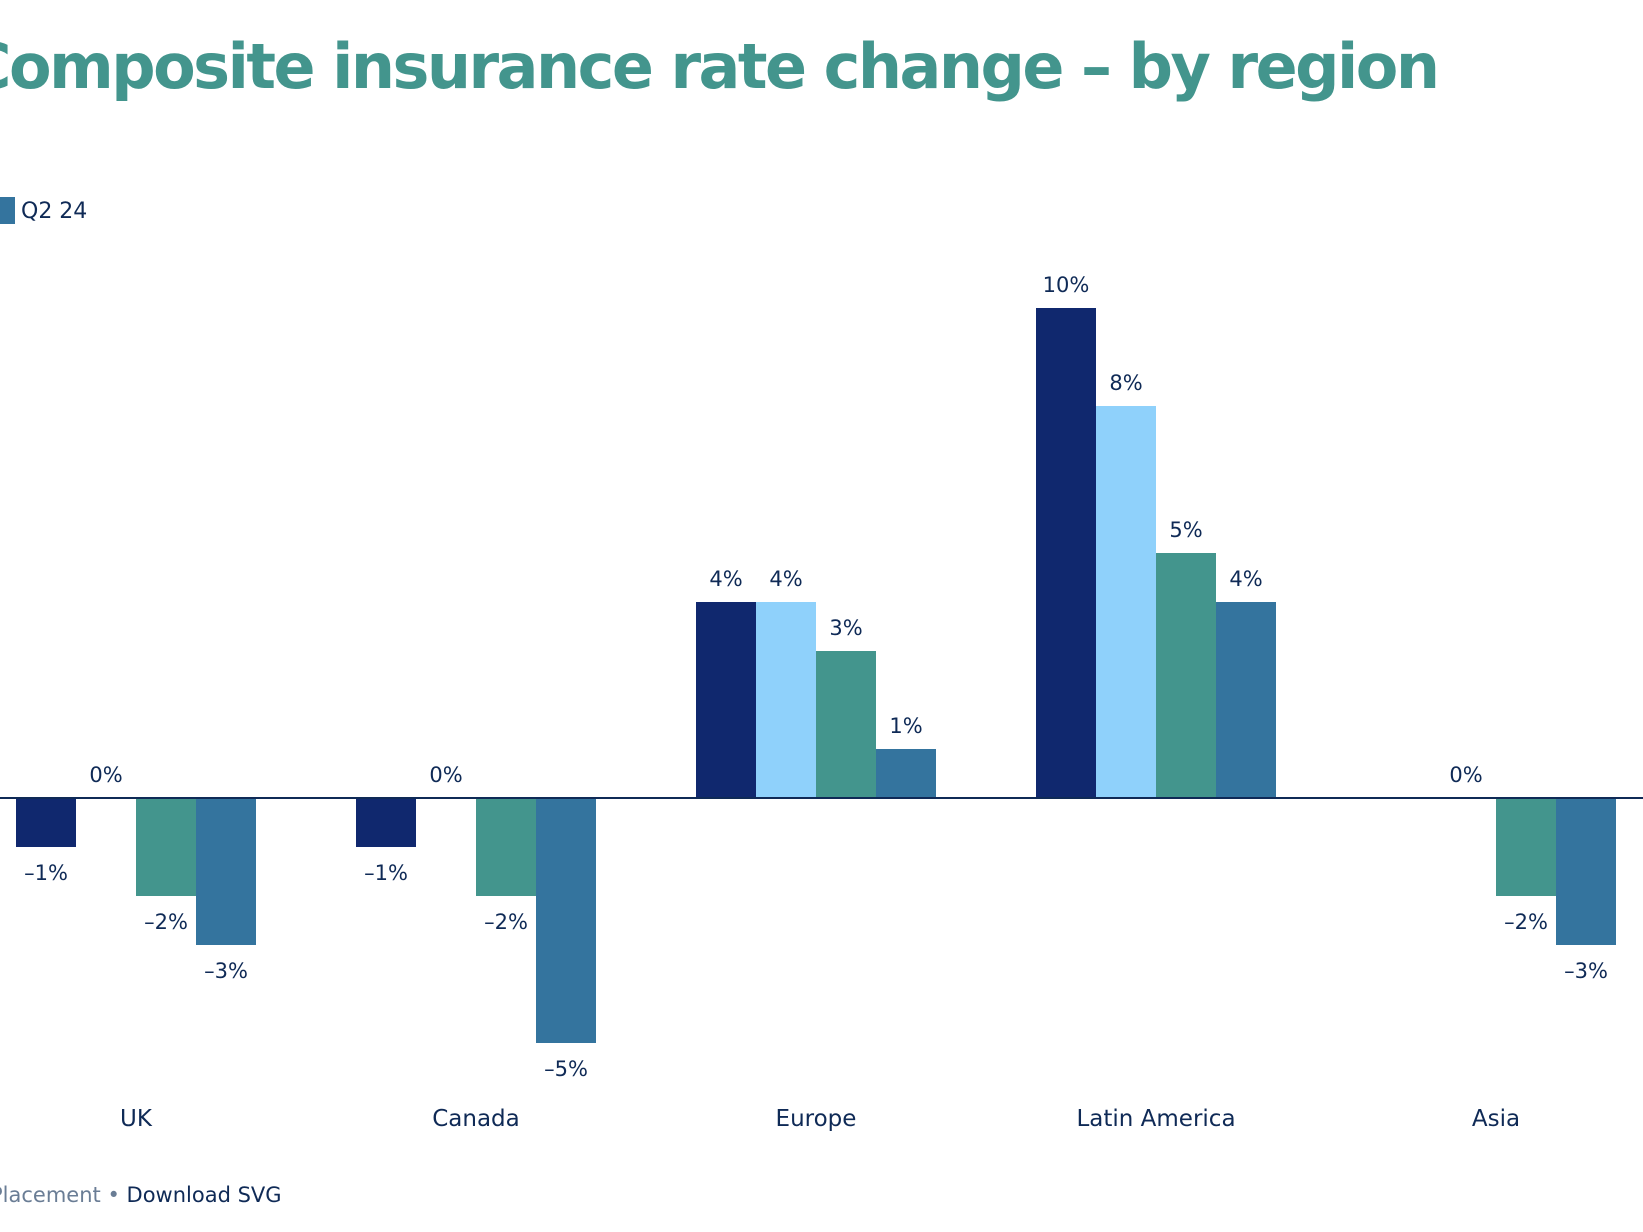 The width and height of the screenshot is (1643, 1232). What do you see at coordinates (50, 1195) in the screenshot?
I see `source-link: Placement` at bounding box center [50, 1195].